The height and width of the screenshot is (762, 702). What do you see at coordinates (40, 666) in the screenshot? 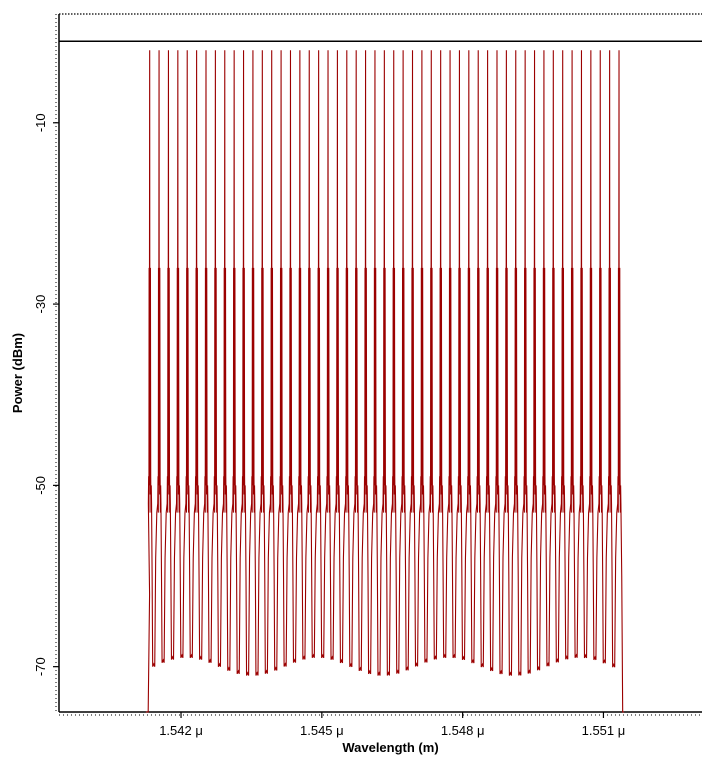
I see `y-tick-label: -70` at bounding box center [40, 666].